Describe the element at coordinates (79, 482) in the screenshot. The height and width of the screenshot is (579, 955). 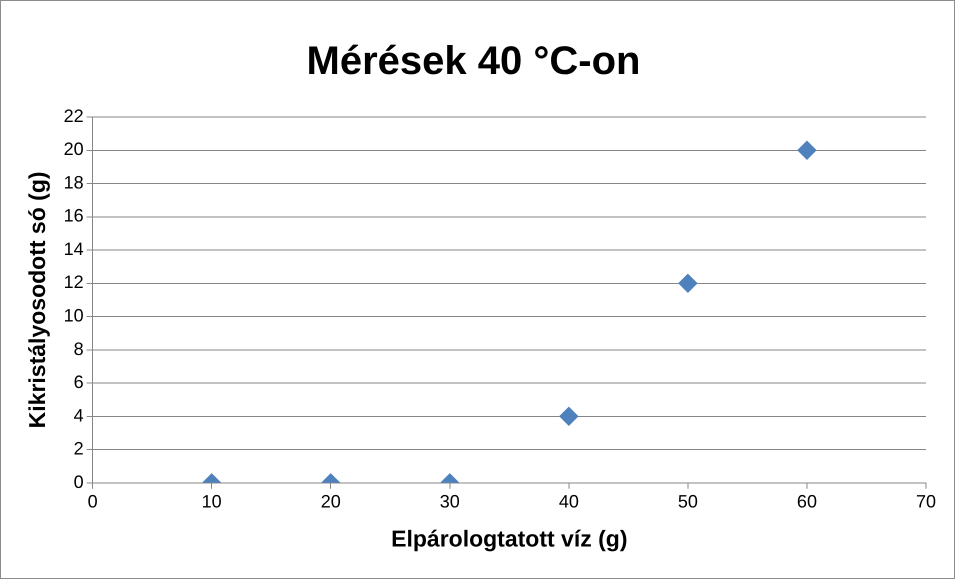
I see `y-tick-label: 0` at that location.